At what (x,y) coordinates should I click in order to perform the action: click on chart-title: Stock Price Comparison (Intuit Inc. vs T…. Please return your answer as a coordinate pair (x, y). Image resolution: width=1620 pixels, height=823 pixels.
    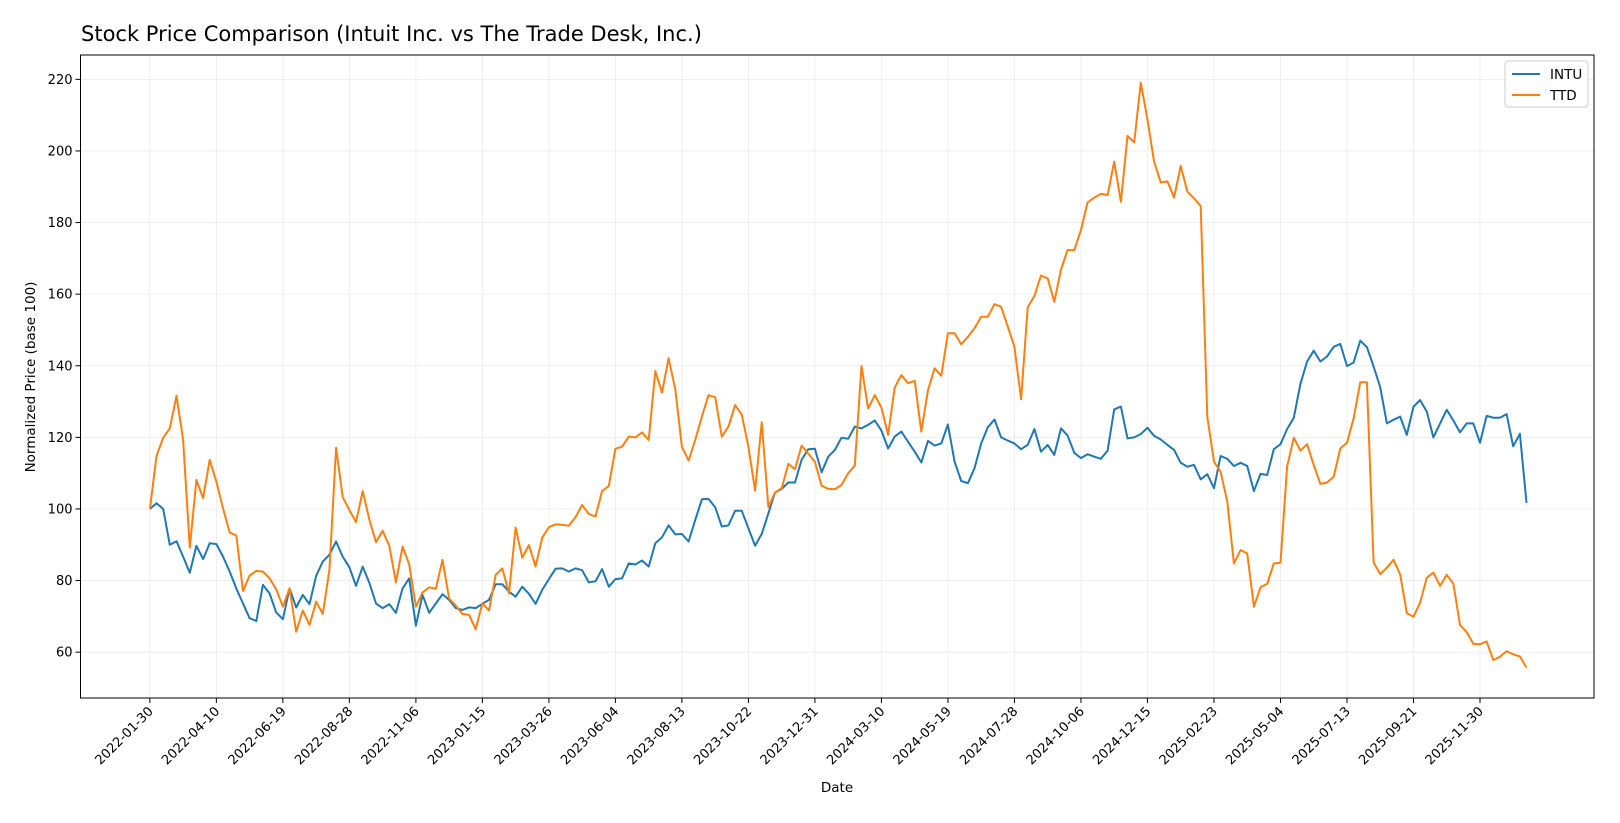
    Looking at the image, I should click on (391, 34).